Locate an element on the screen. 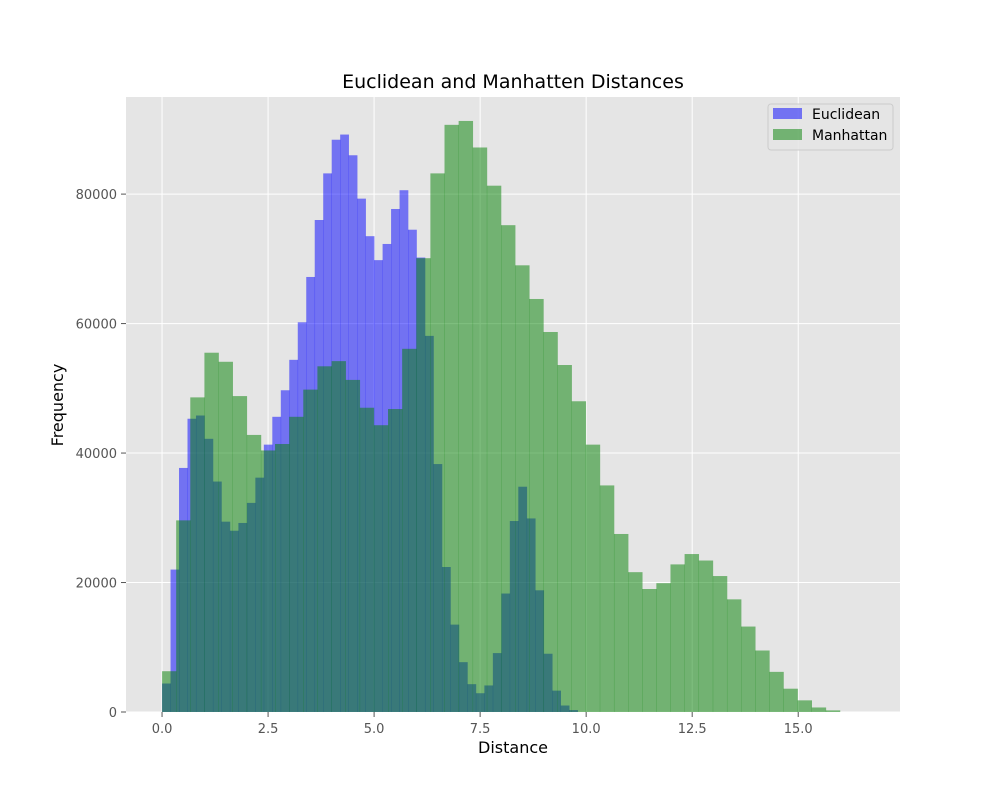 The image size is (1000, 800). x-axis-label: Distance is located at coordinates (513, 747).